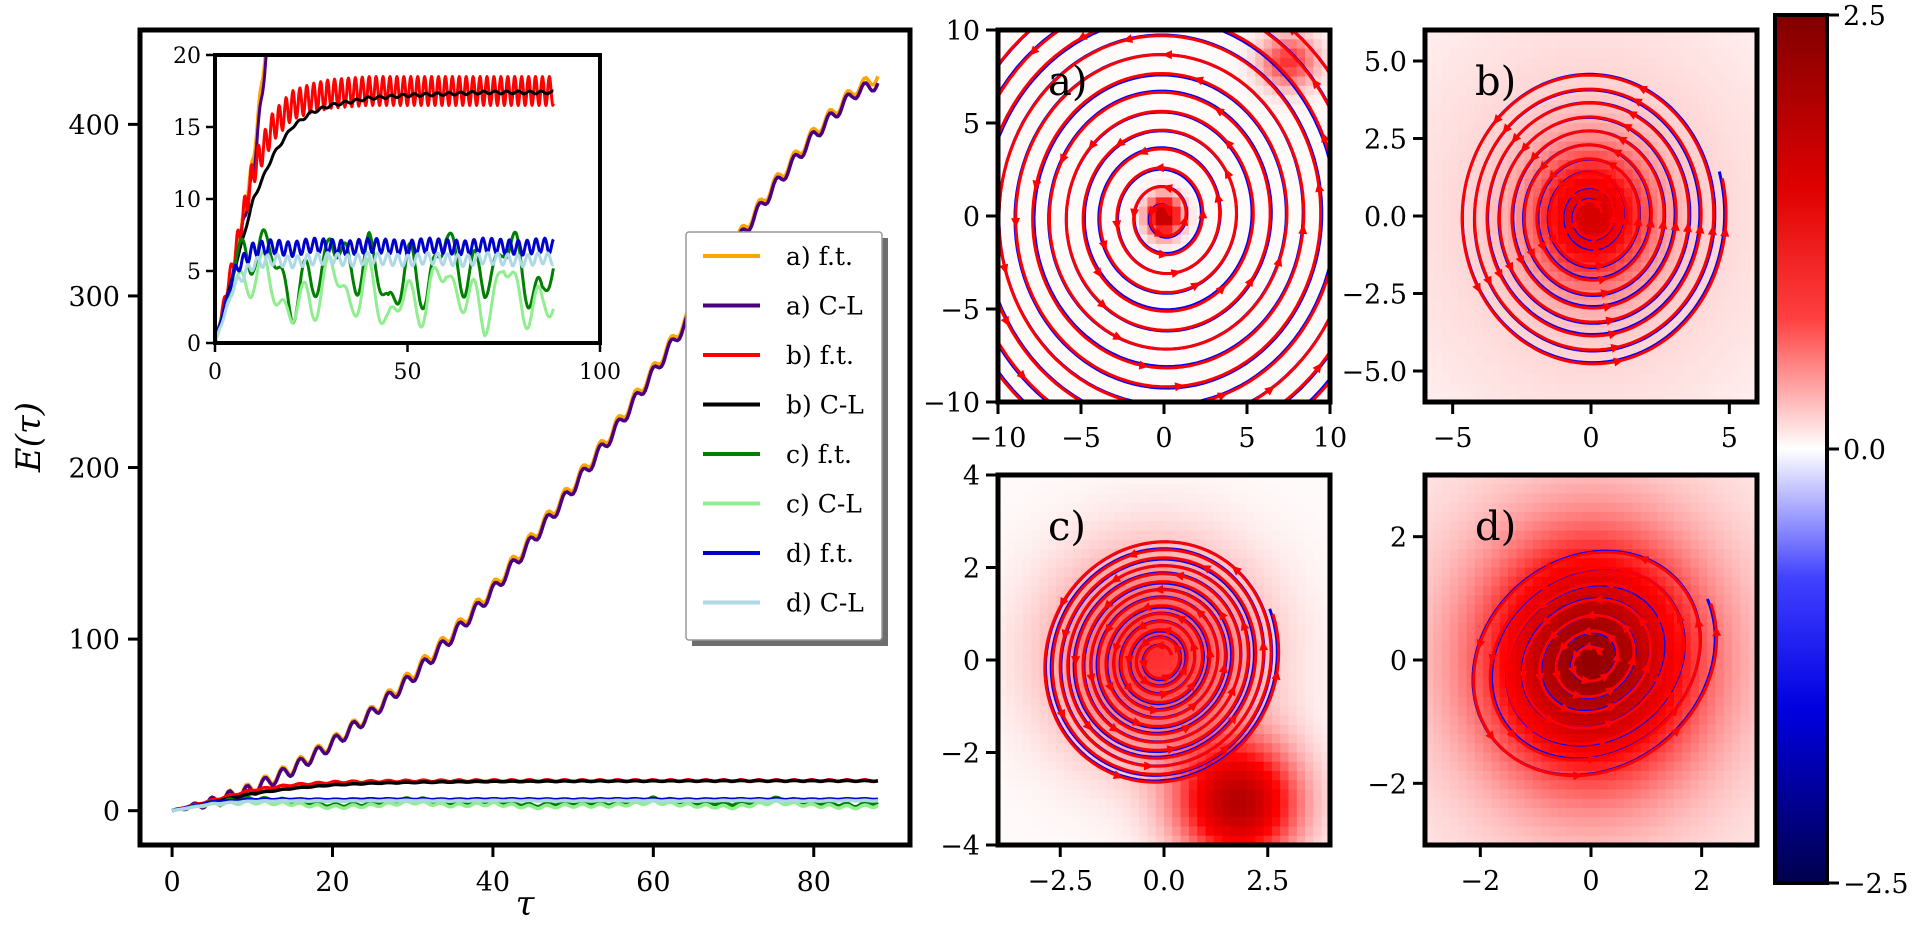 The height and width of the screenshot is (952, 1920). What do you see at coordinates (1374, 295) in the screenshot?
I see `panel-y-tick-label: −2.5` at bounding box center [1374, 295].